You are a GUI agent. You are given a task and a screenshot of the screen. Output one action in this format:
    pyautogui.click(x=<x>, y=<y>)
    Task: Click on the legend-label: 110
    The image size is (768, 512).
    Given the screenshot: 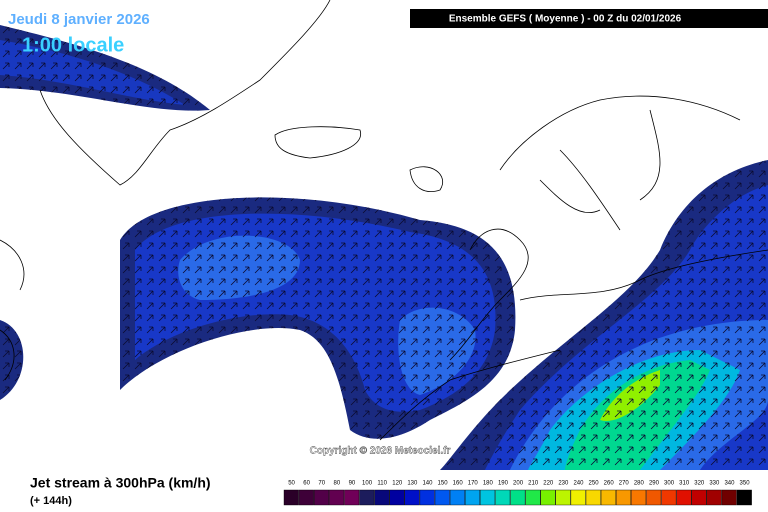 What is the action you would take?
    pyautogui.click(x=382, y=484)
    